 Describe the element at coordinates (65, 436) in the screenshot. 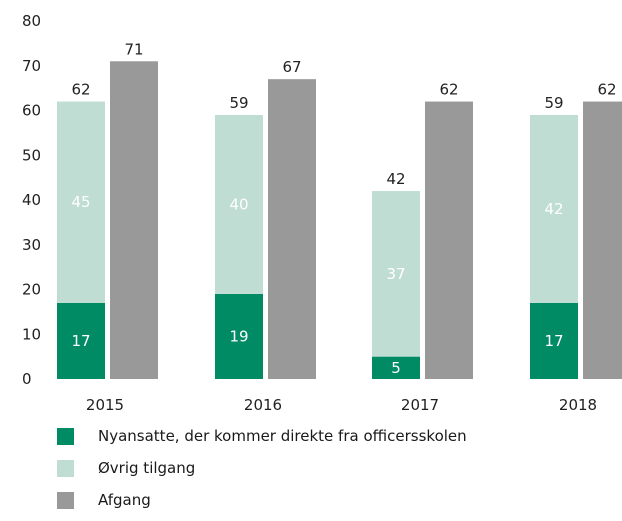

I see `legend-swatch-nyansatte` at that location.